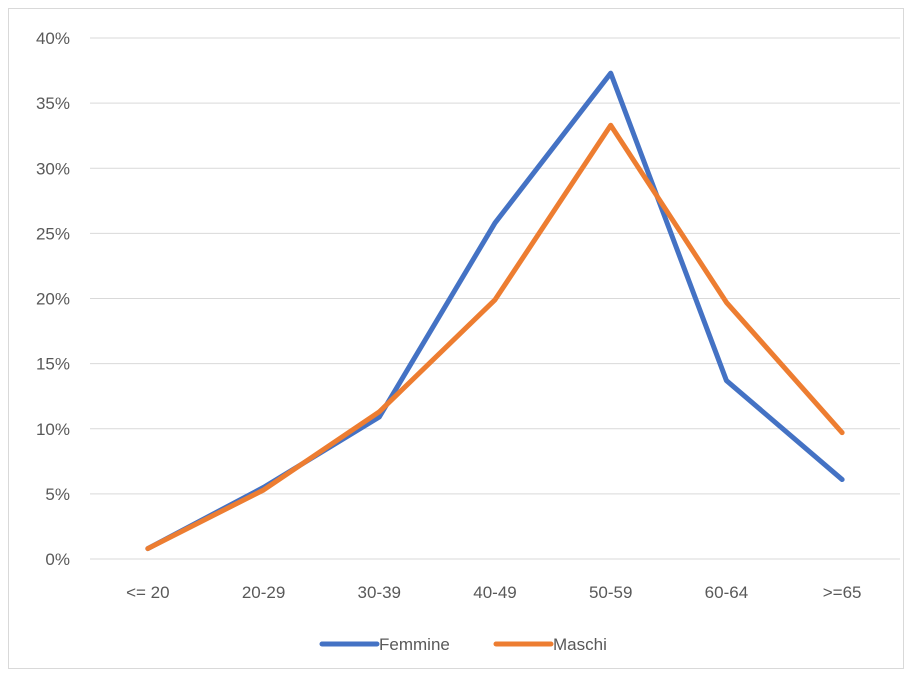  What do you see at coordinates (610, 592) in the screenshot?
I see `x-tick-label: 50-59` at bounding box center [610, 592].